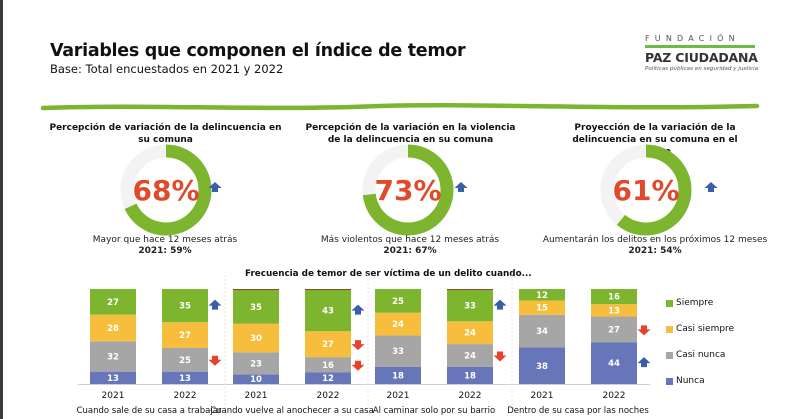 This screenshot has width=800, height=419. I want to click on logo-bar, so click(700, 46).